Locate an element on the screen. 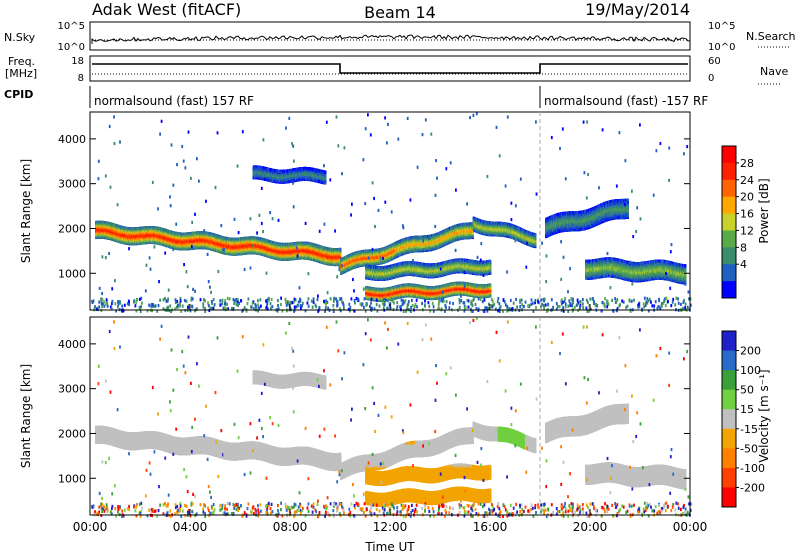 Image resolution: width=800 pixels, height=558 pixels. noise-label-left: N.Sky is located at coordinates (20, 37).